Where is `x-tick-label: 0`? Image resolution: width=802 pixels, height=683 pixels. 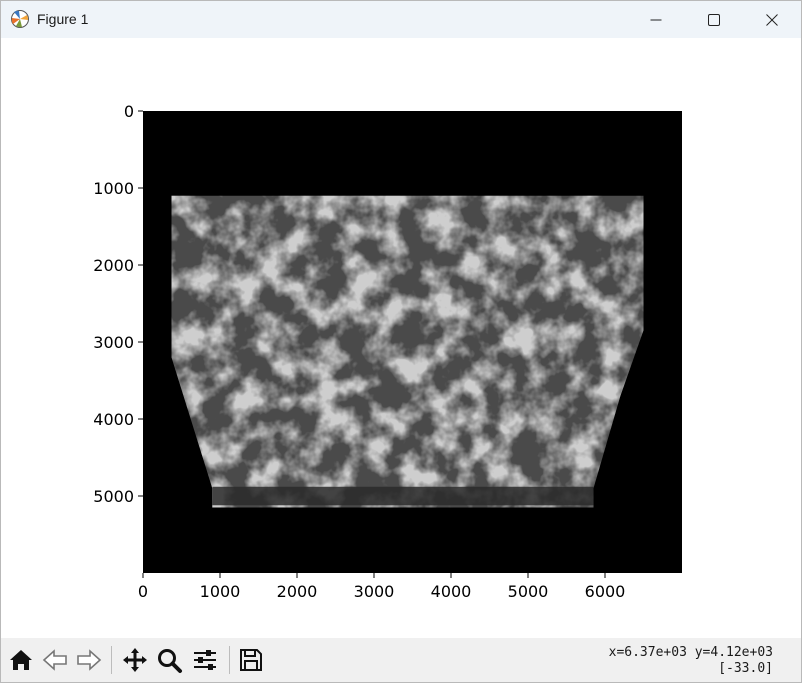
x-tick-label: 0 is located at coordinates (143, 591).